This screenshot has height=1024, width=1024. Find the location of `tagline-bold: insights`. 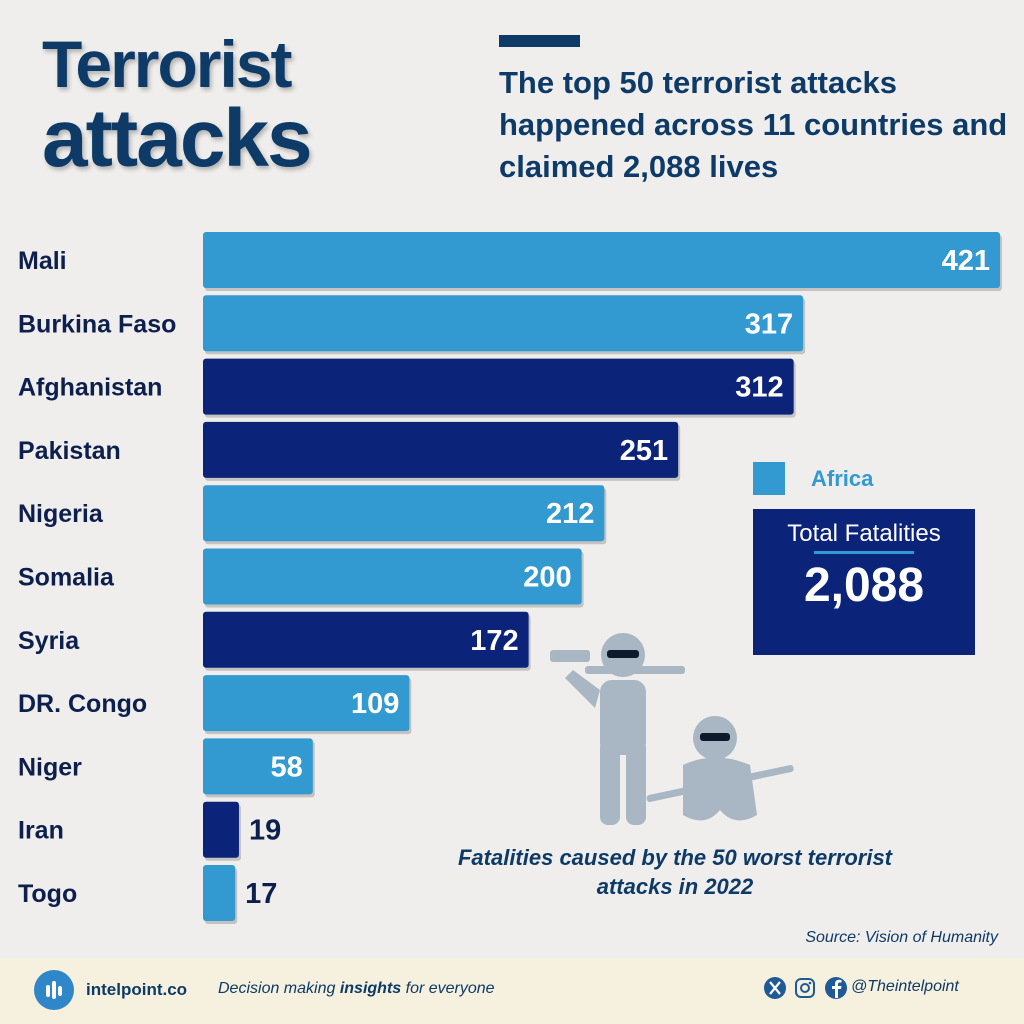

tagline-bold: insights is located at coordinates (370, 988).